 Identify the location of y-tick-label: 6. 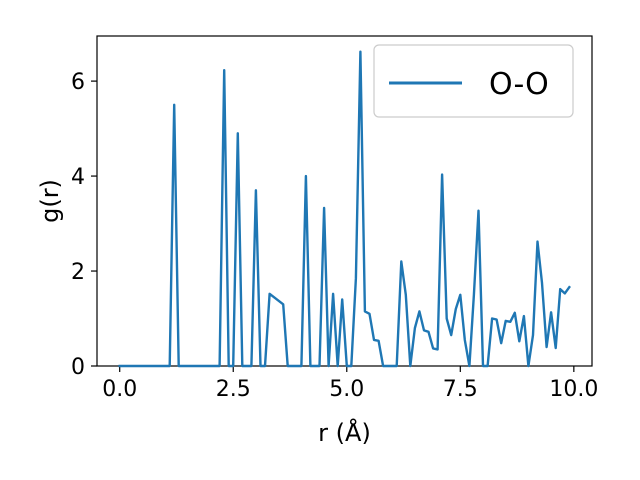
(78, 82).